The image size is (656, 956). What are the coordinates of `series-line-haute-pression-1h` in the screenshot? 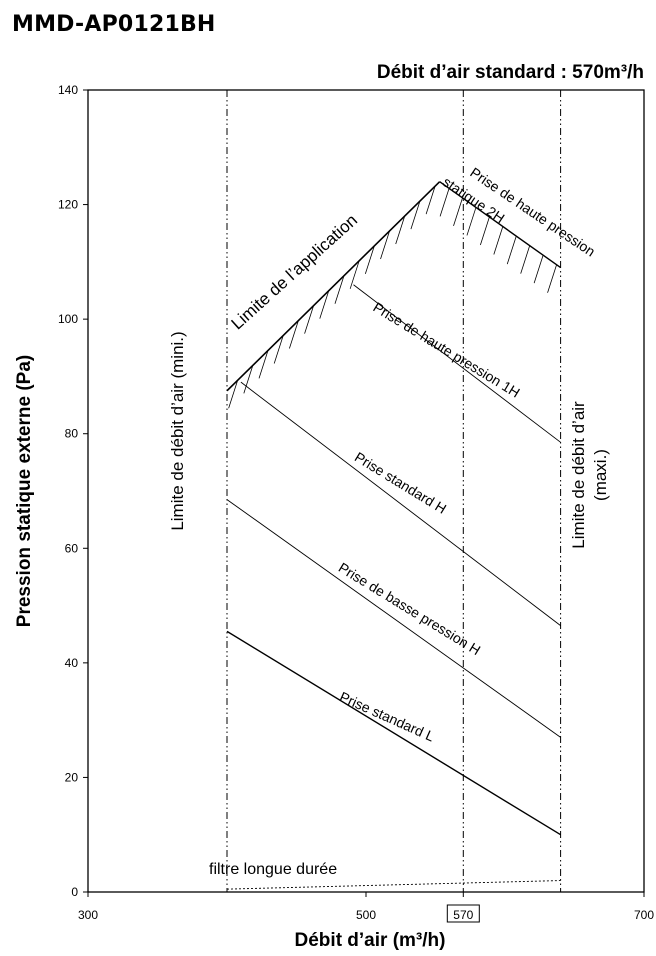 It's located at (457, 363).